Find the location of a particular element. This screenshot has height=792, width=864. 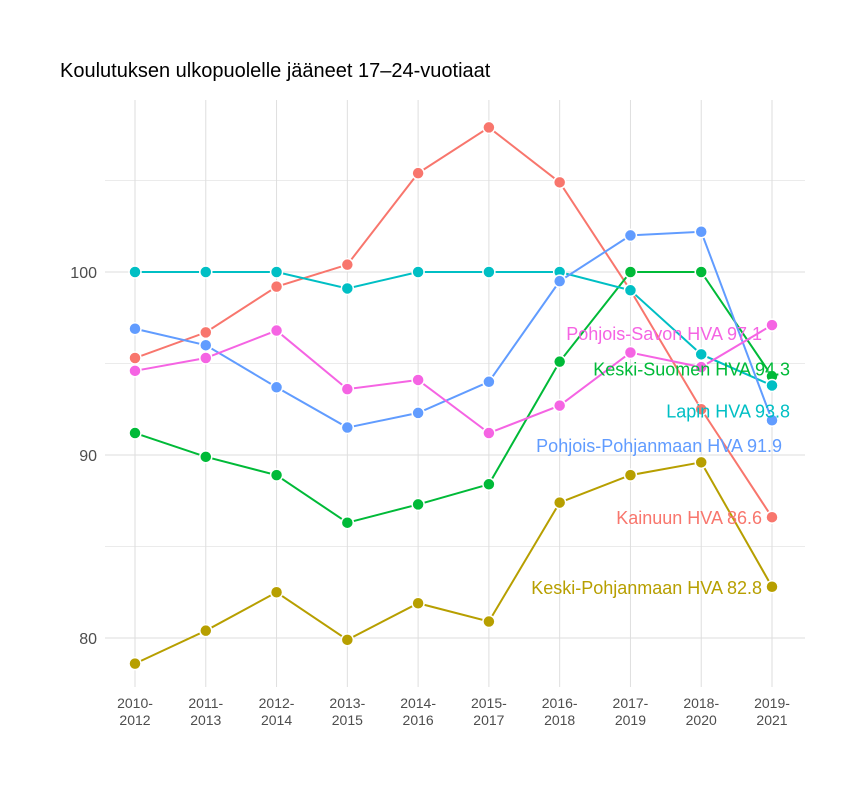

series-end-label: Keski-Pohjanmaan HVA 82.8 is located at coordinates (646, 588).